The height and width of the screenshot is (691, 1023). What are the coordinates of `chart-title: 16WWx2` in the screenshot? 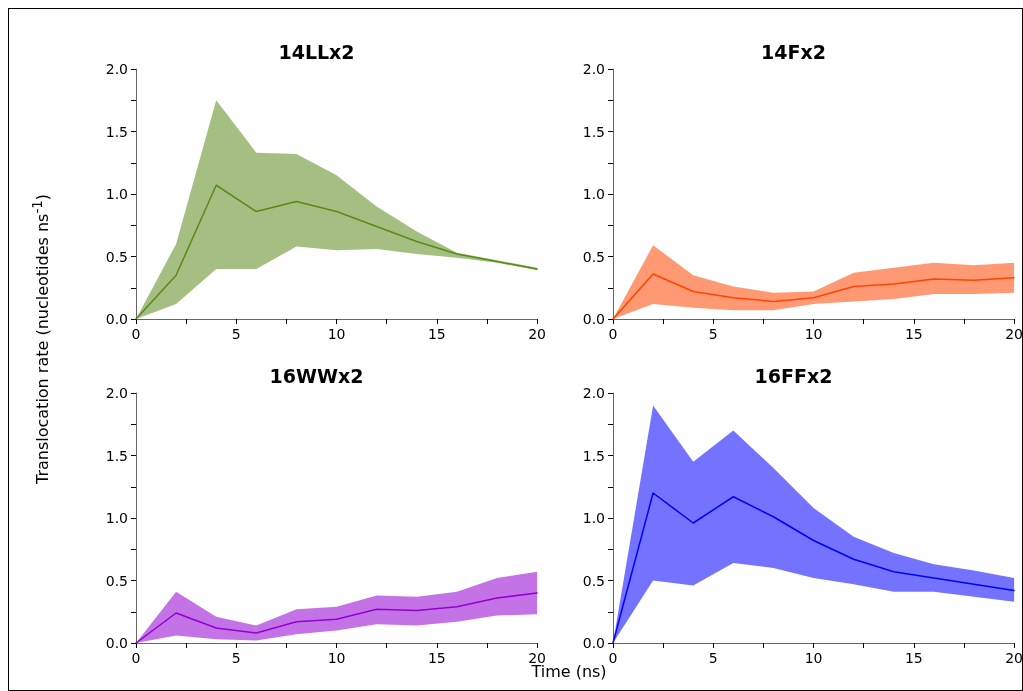 It's located at (316, 375).